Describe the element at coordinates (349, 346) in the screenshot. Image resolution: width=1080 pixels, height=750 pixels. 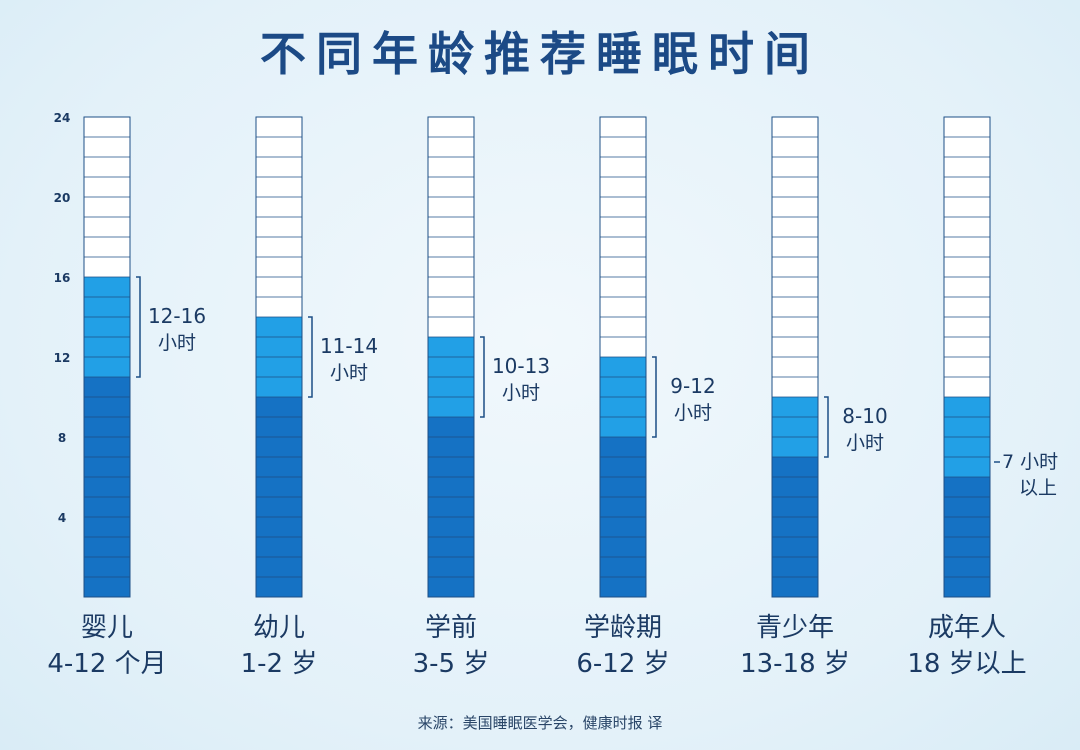
I see `range-label: 11-14` at that location.